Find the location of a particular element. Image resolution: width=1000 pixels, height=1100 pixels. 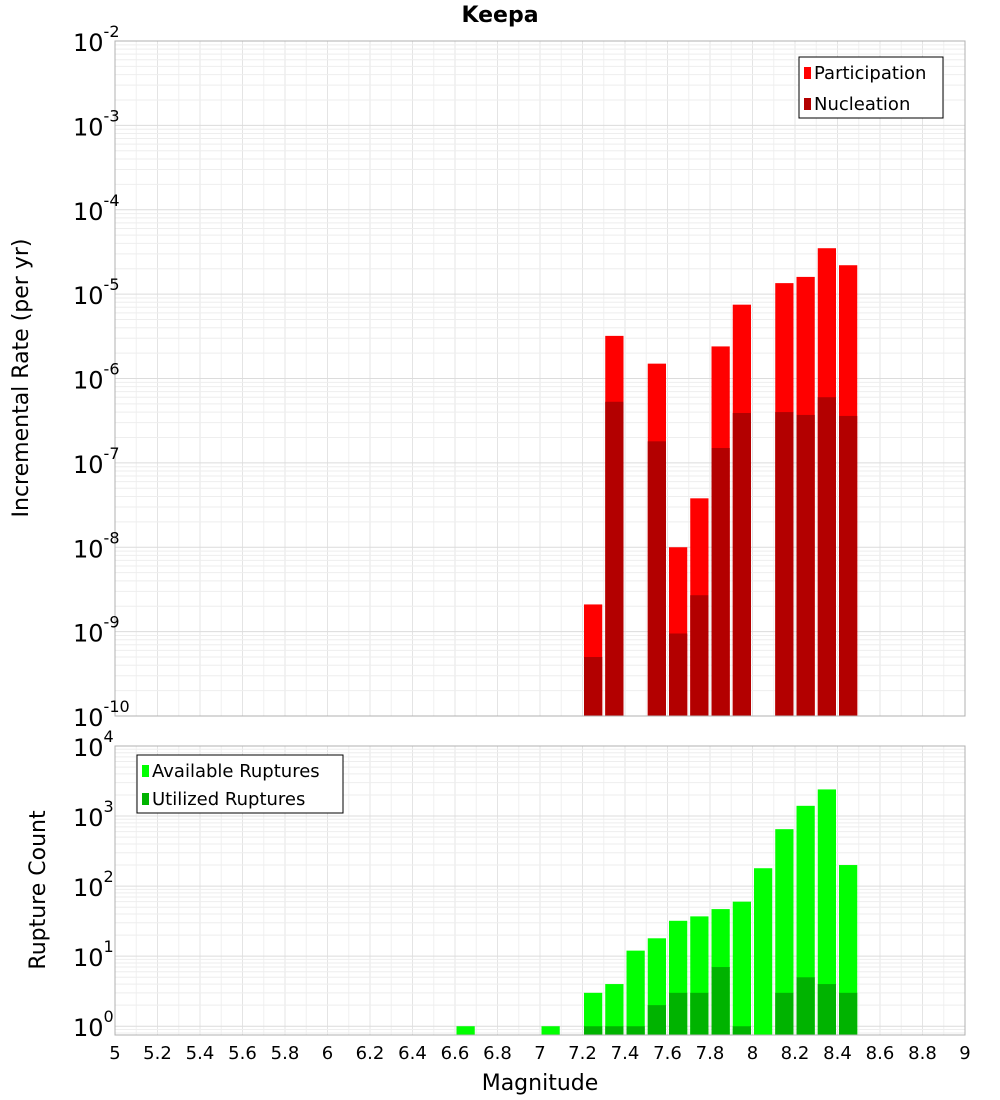

x-tick-label: 7.4 is located at coordinates (625, 1053).